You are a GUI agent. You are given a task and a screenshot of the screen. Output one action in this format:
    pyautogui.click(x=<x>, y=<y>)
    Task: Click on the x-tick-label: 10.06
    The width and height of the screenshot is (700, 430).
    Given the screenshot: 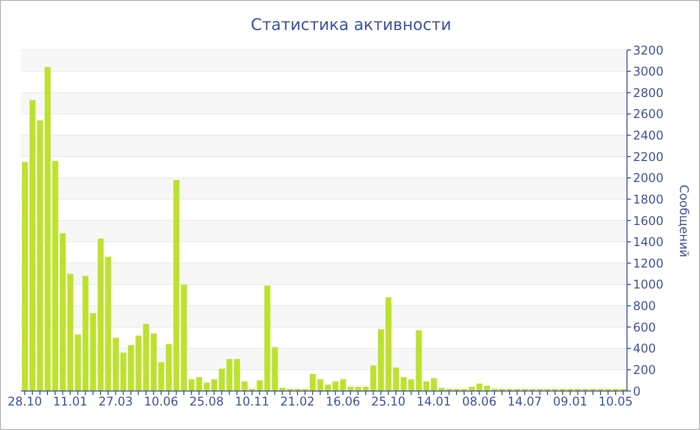 What is the action you would take?
    pyautogui.click(x=161, y=401)
    